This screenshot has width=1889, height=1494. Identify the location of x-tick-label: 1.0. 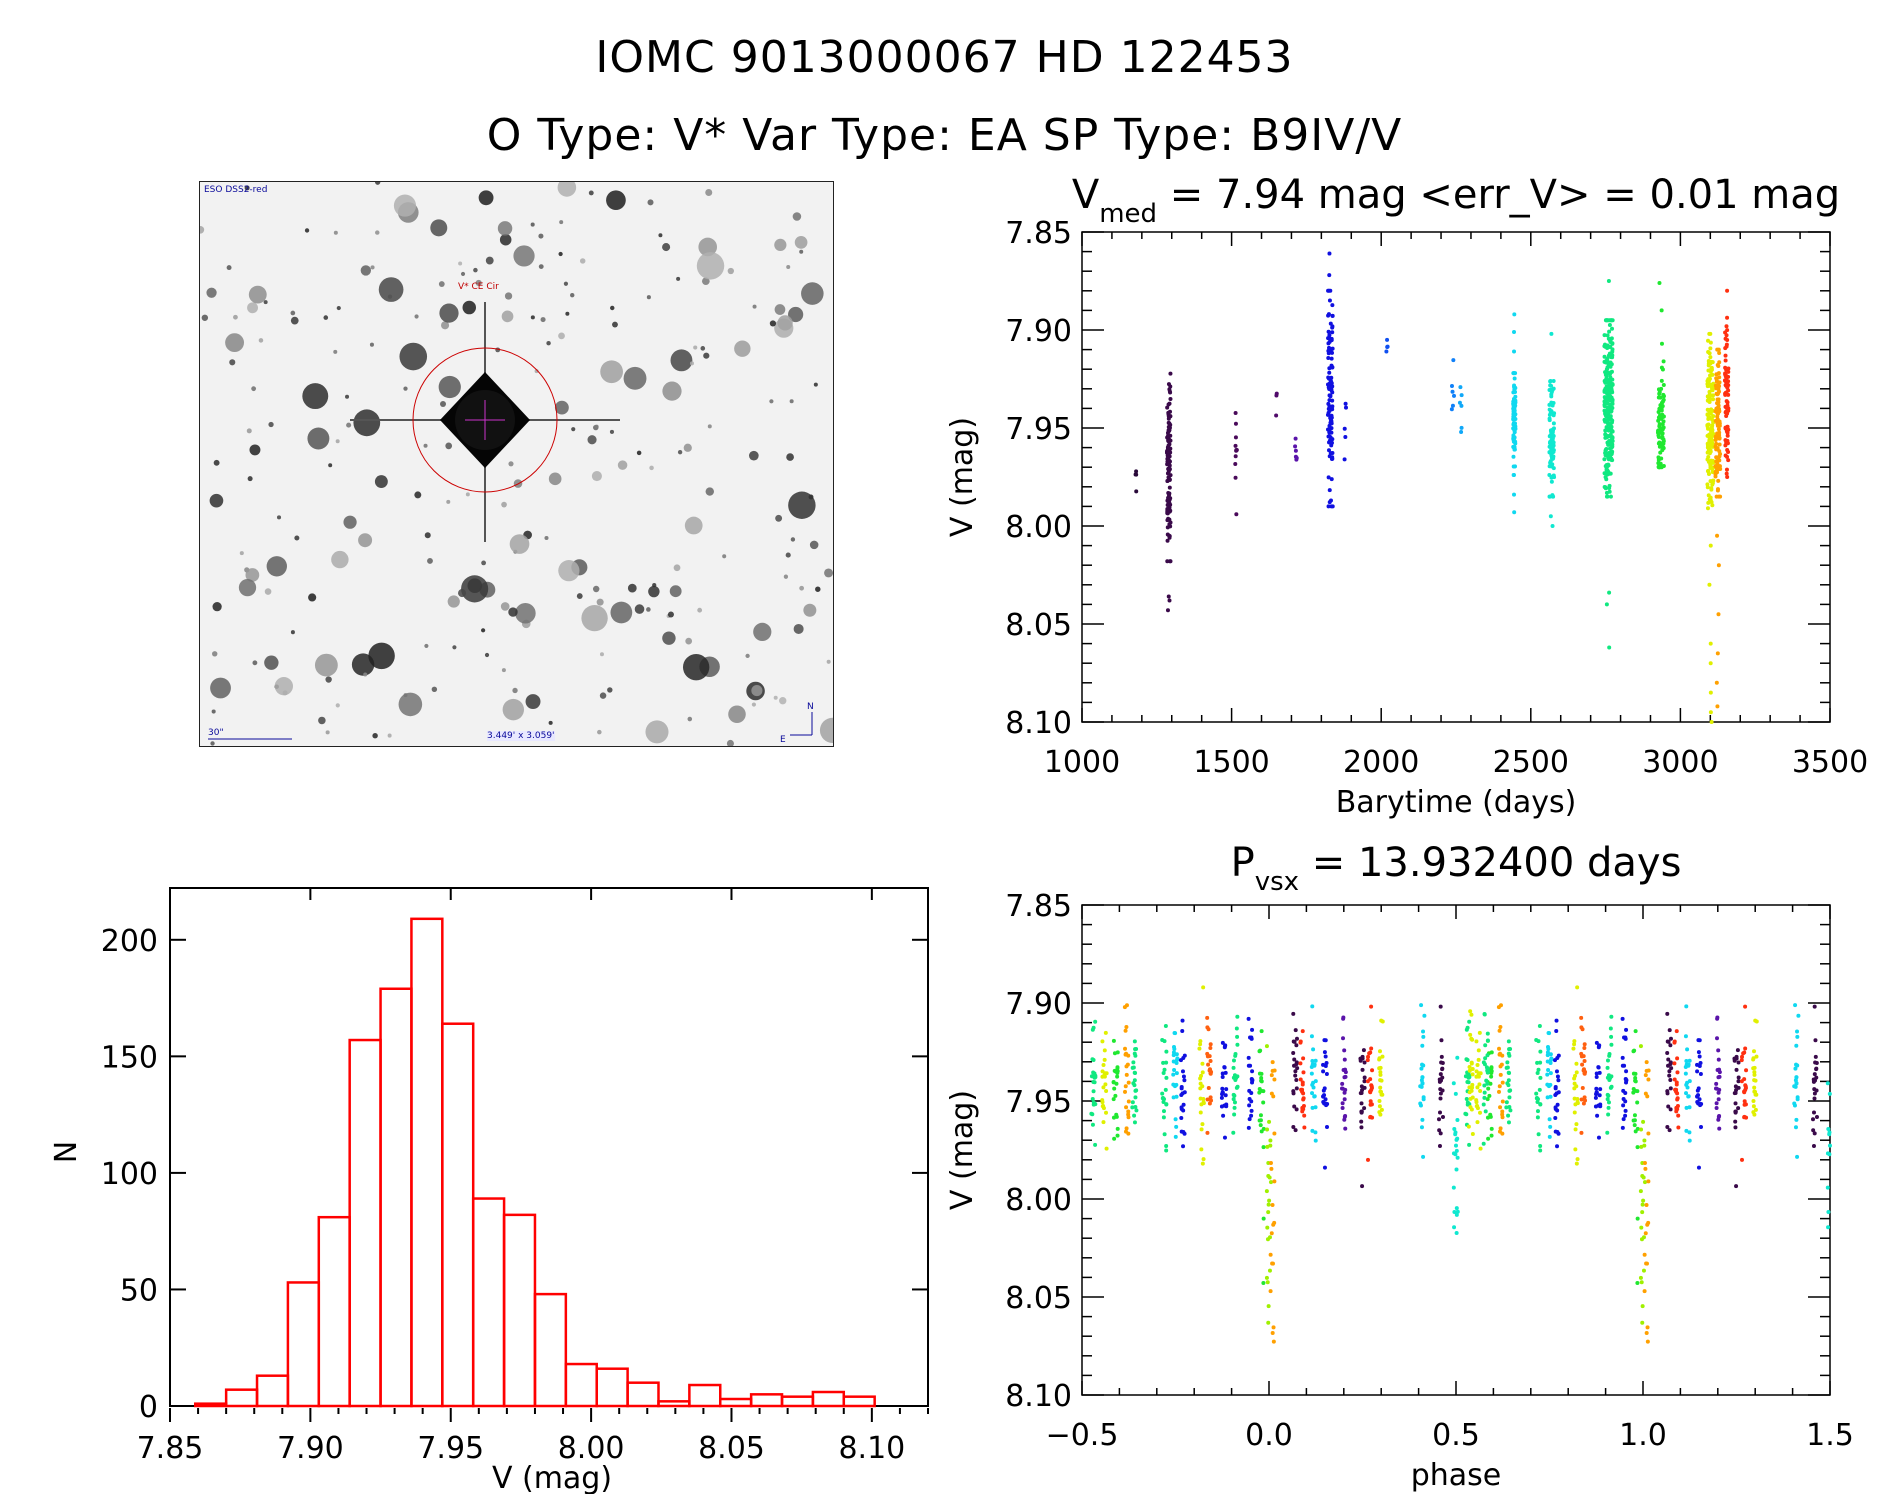
(1643, 1435).